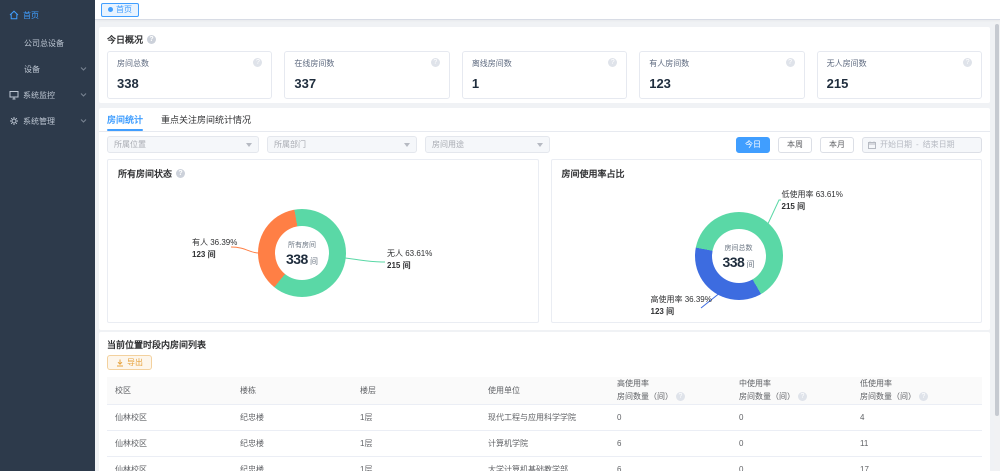 The height and width of the screenshot is (471, 1000). Describe the element at coordinates (864, 468) in the screenshot. I see `cell-low: 17` at that location.